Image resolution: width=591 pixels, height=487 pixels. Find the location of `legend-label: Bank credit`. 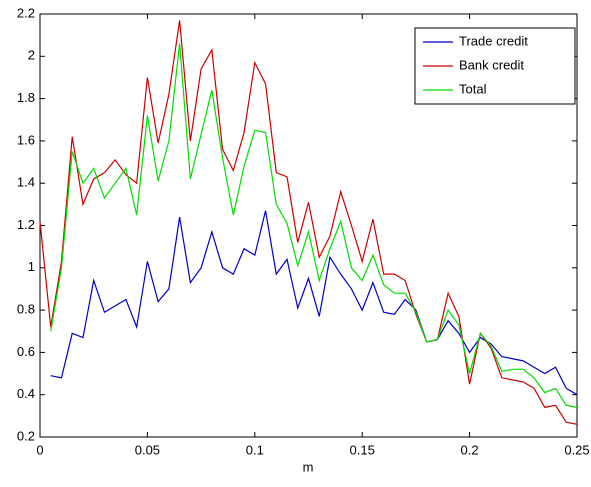

legend-label: Bank credit is located at coordinates (491, 64).